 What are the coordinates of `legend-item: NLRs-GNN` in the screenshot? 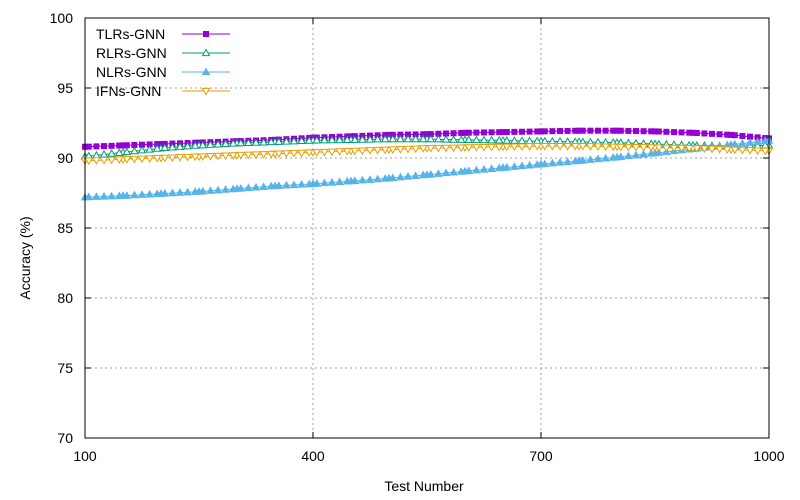 It's located at (163, 72).